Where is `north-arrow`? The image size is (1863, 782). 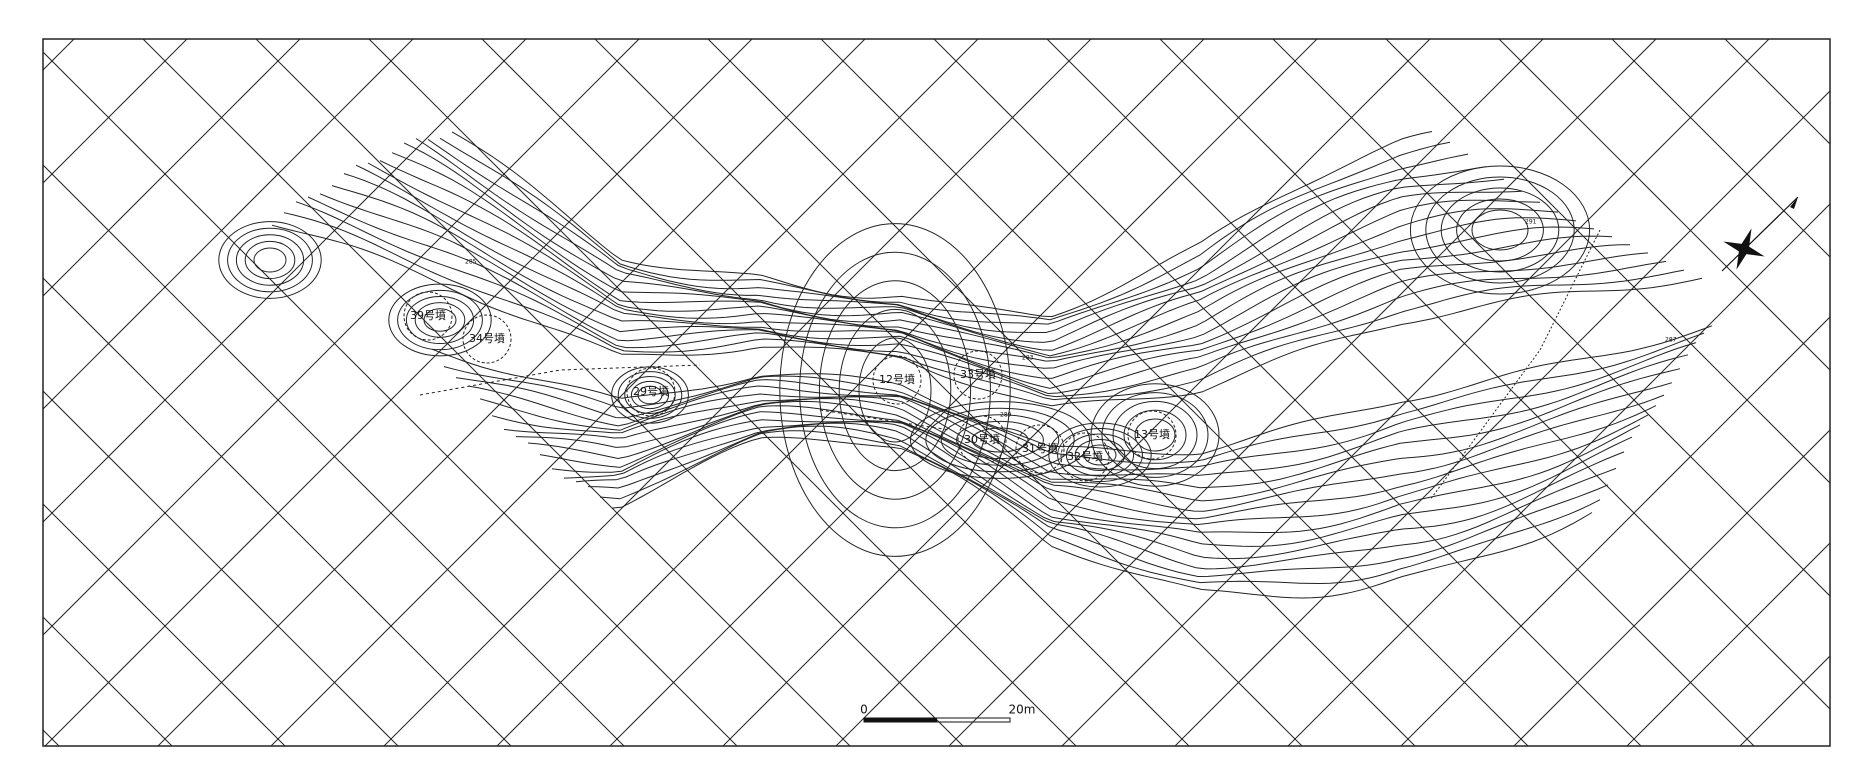
north-arrow is located at coordinates (1760, 234).